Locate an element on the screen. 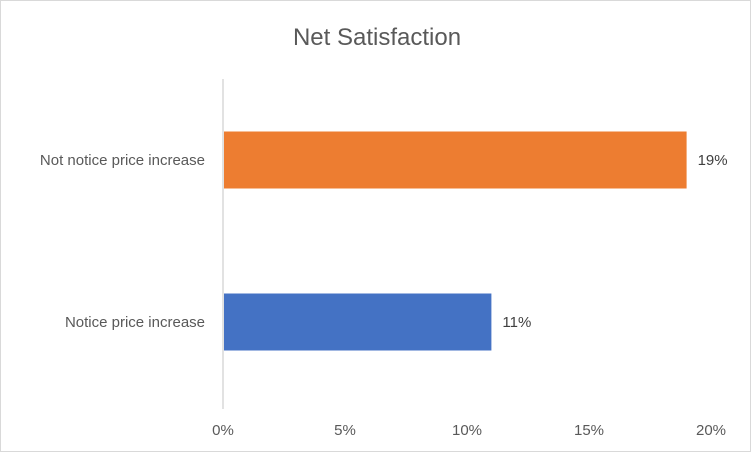  value-axis-ticks: 0% 5% 10% 15% 20% is located at coordinates (469, 430).